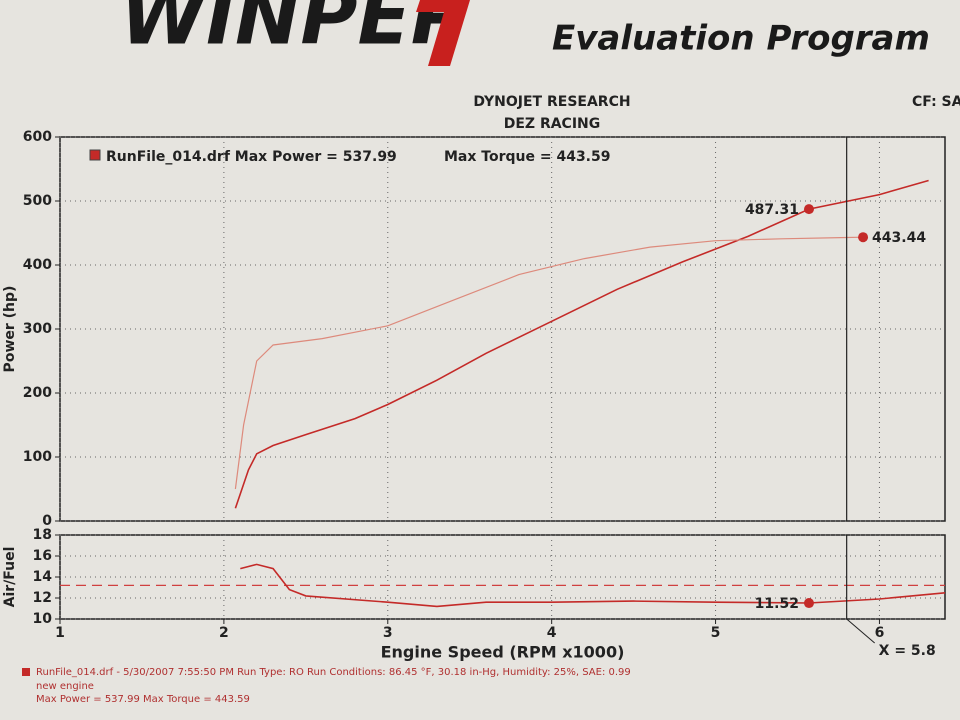 The width and height of the screenshot is (960, 720). What do you see at coordinates (37, 201) in the screenshot?
I see `y-tick-label: 500` at bounding box center [37, 201].